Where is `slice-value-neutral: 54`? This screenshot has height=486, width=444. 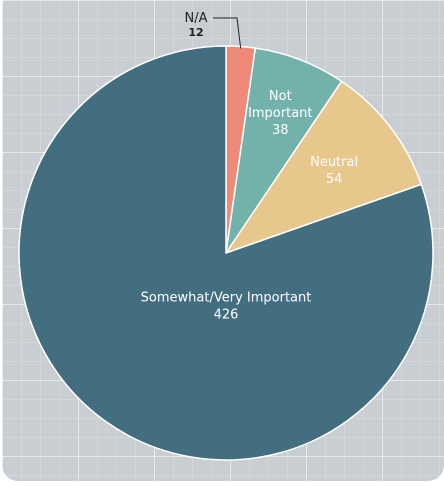 slice-value-neutral: 54 is located at coordinates (334, 179).